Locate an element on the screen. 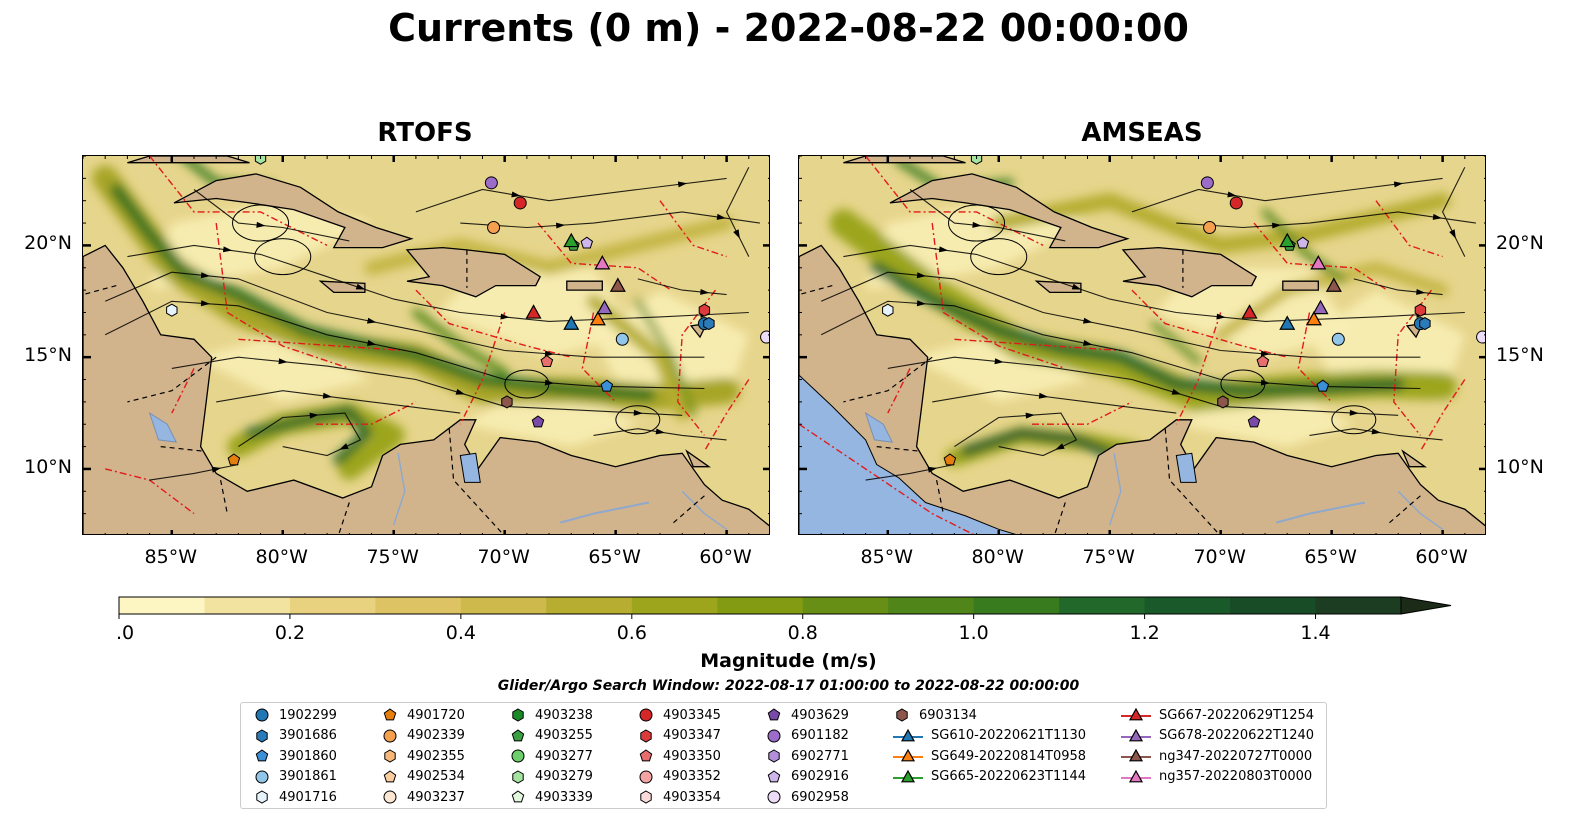 The image size is (1577, 827). legend-label: ng357-20220803T0000 is located at coordinates (1236, 776).